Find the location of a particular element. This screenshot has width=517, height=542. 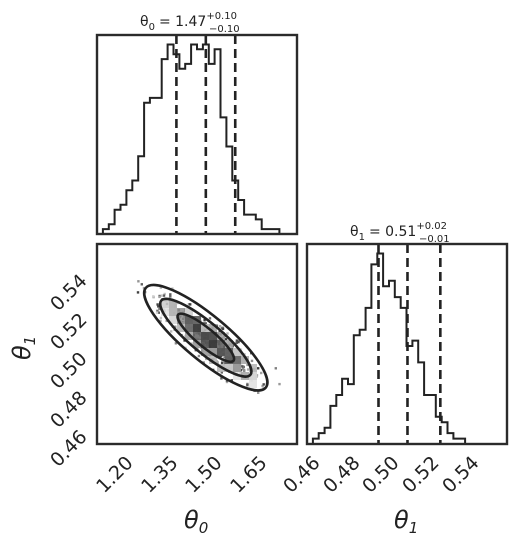

theta1-hist-step-line is located at coordinates (407, 348).